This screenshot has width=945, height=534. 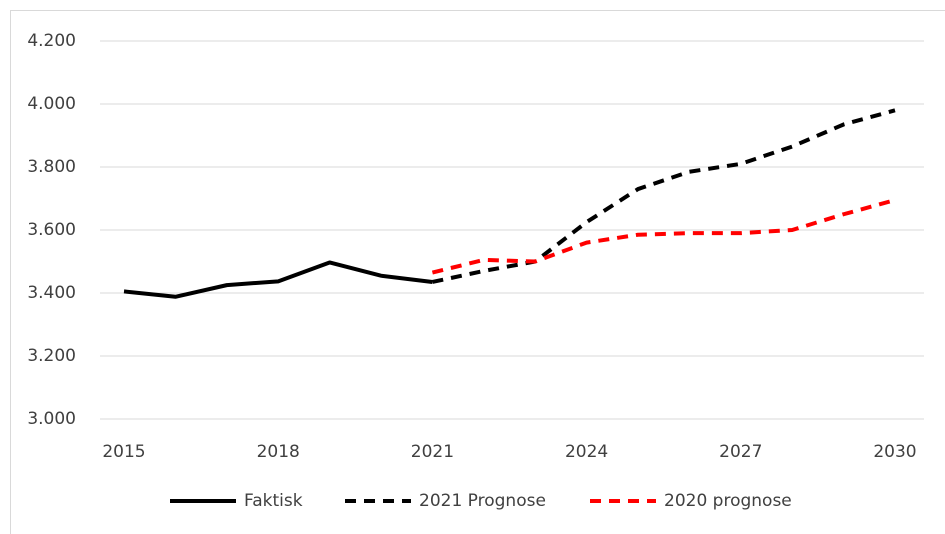 I want to click on x-tick-label: 2015, so click(x=123, y=452).